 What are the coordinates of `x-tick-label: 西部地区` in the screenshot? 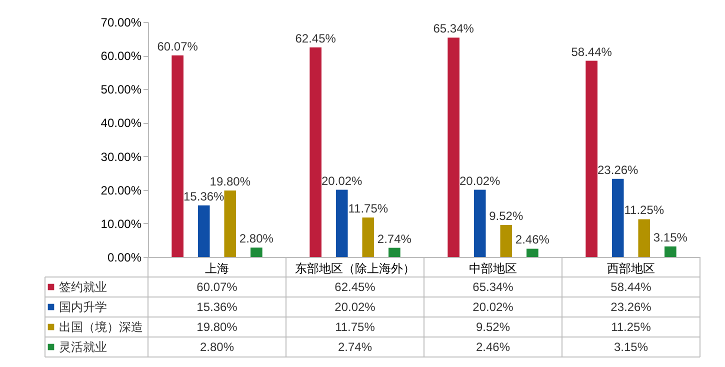 It's located at (631, 269).